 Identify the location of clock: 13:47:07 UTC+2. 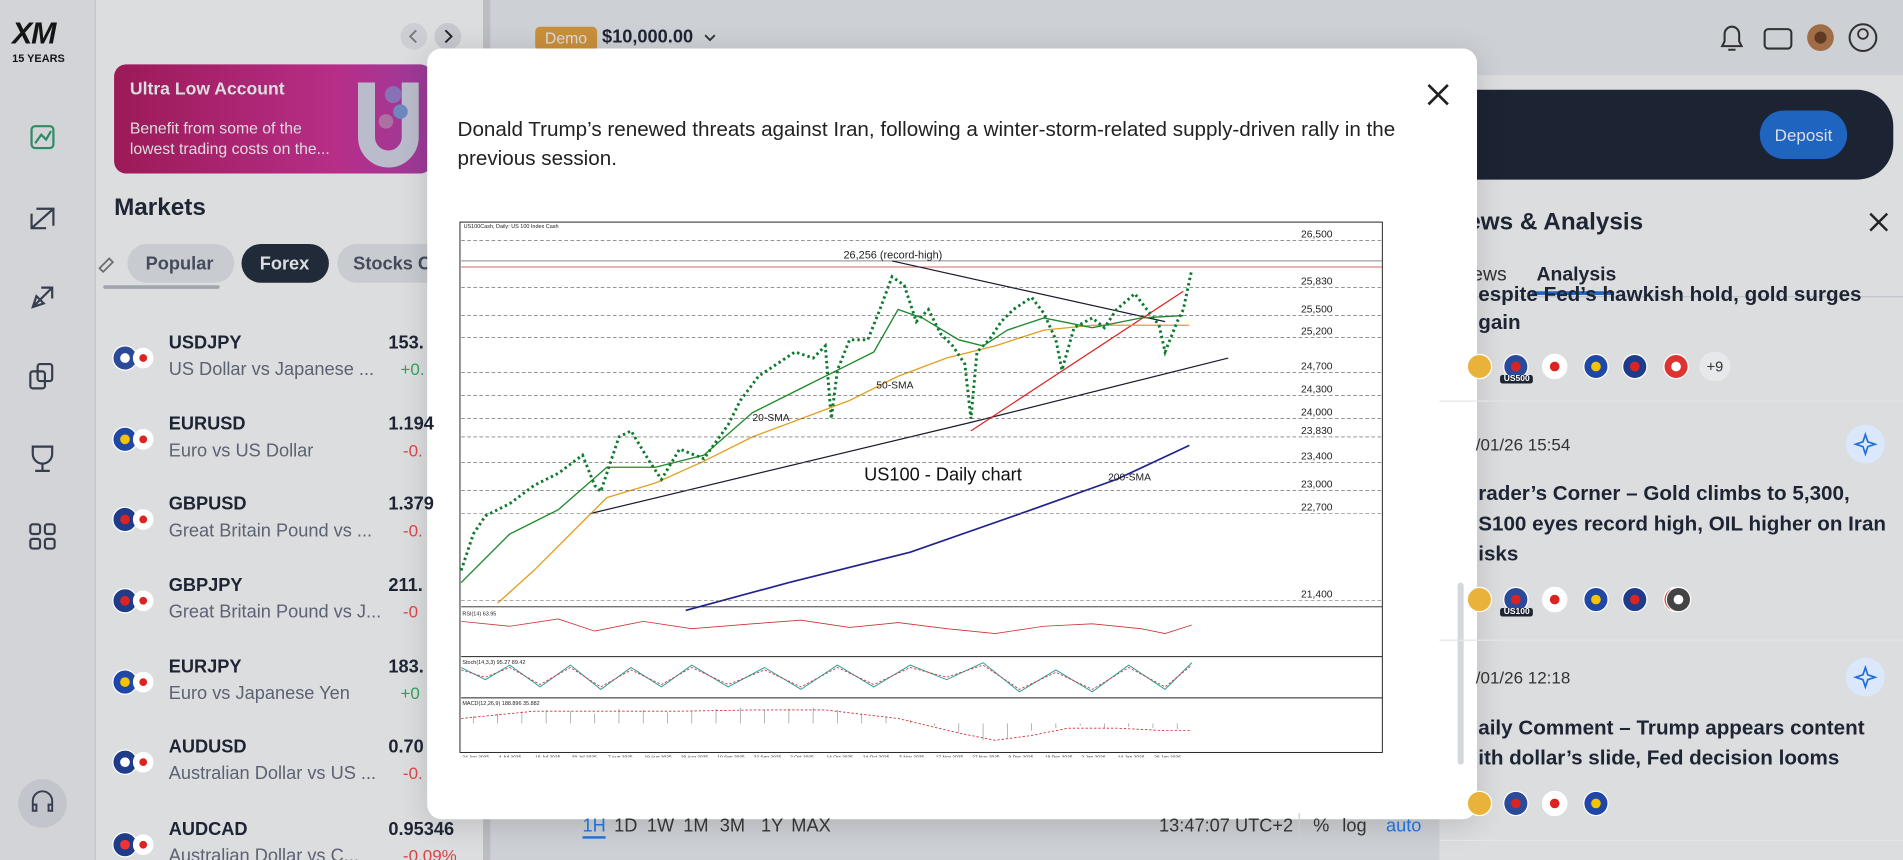
(1226, 826).